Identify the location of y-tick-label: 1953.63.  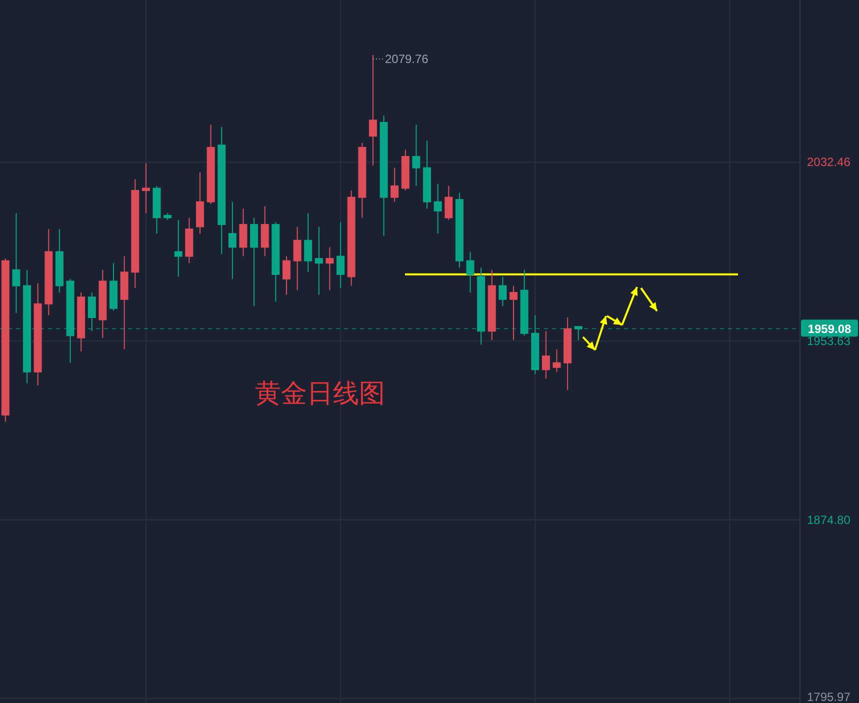
(829, 341).